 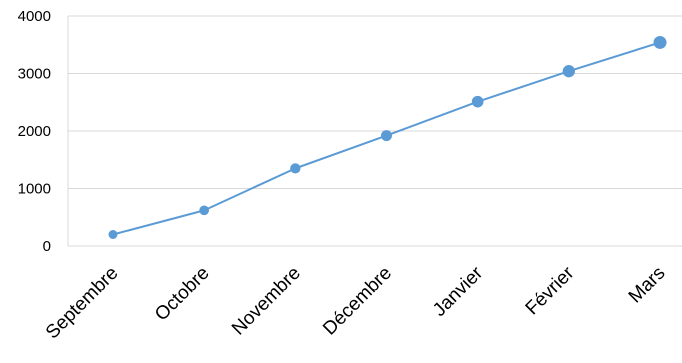 I want to click on y-tick-label: 2000, so click(x=34, y=131).